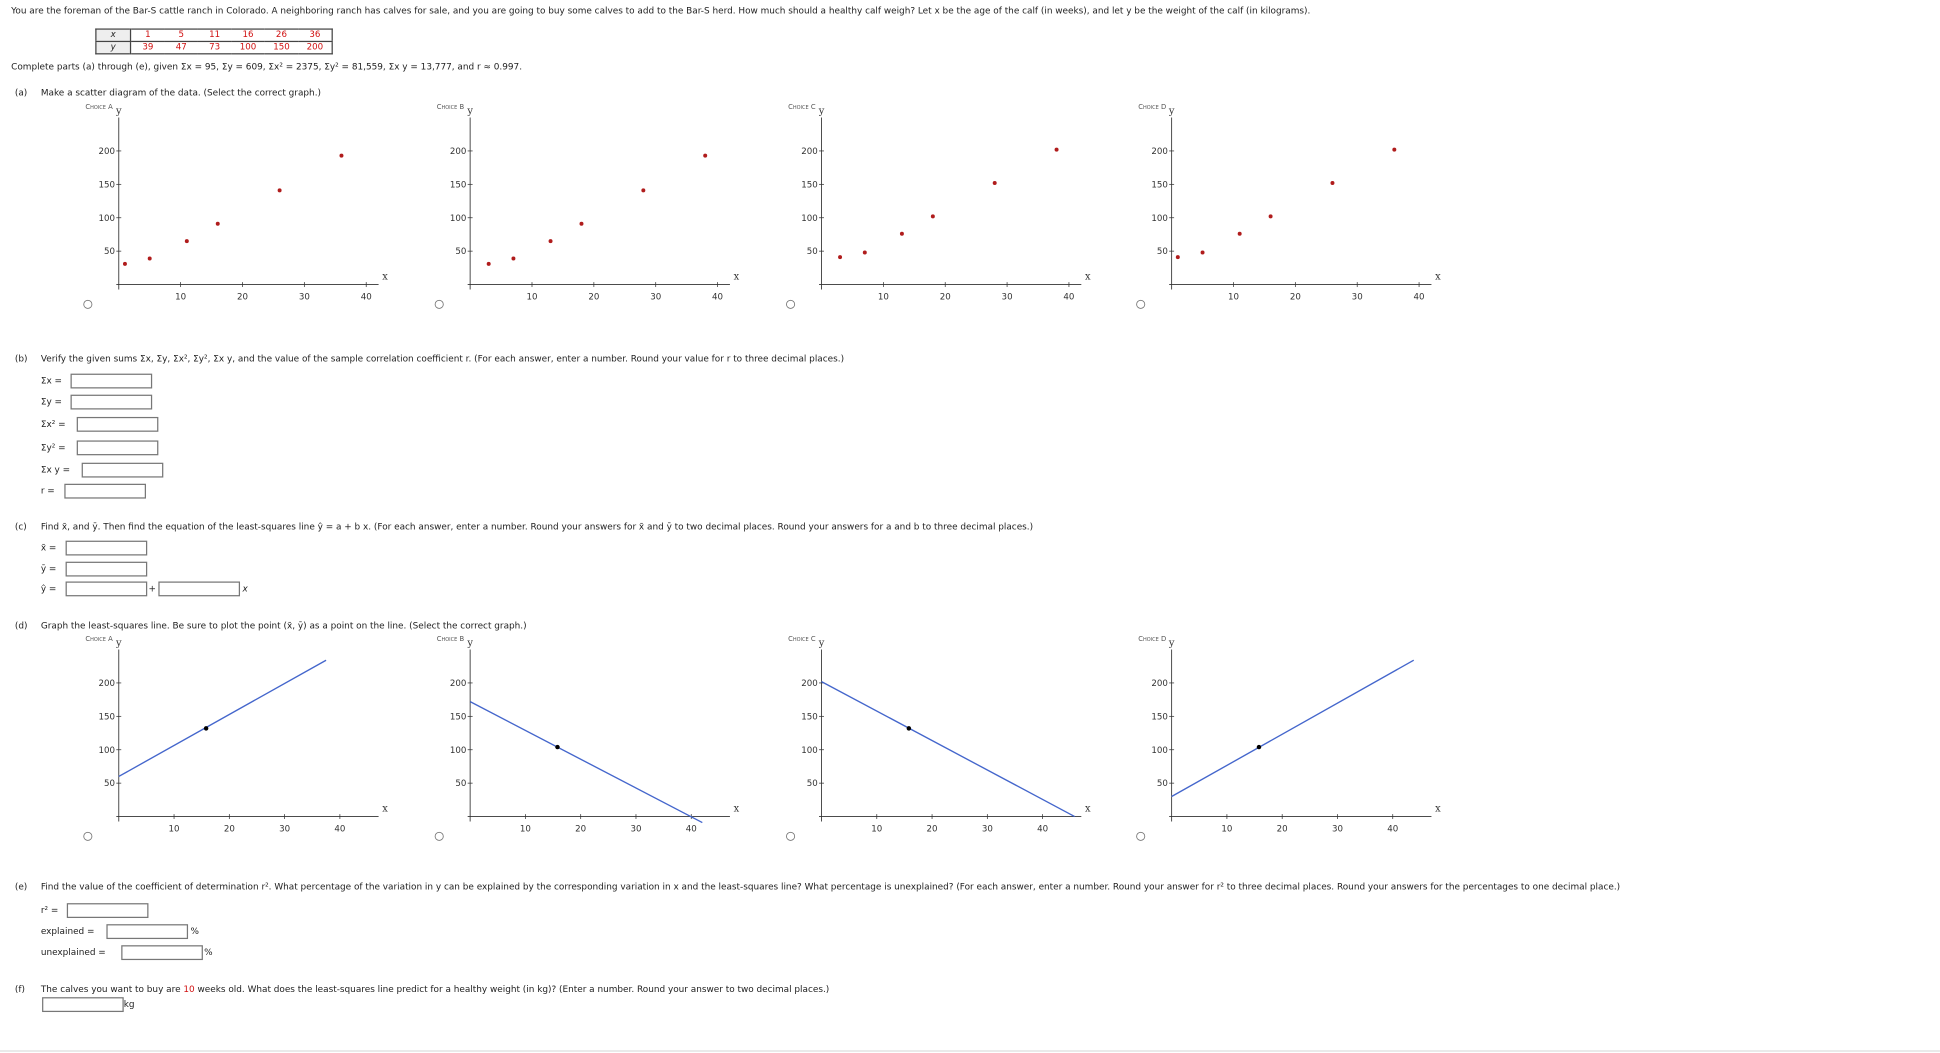  Describe the element at coordinates (281, 47) in the screenshot. I see `table-cell: 150` at that location.